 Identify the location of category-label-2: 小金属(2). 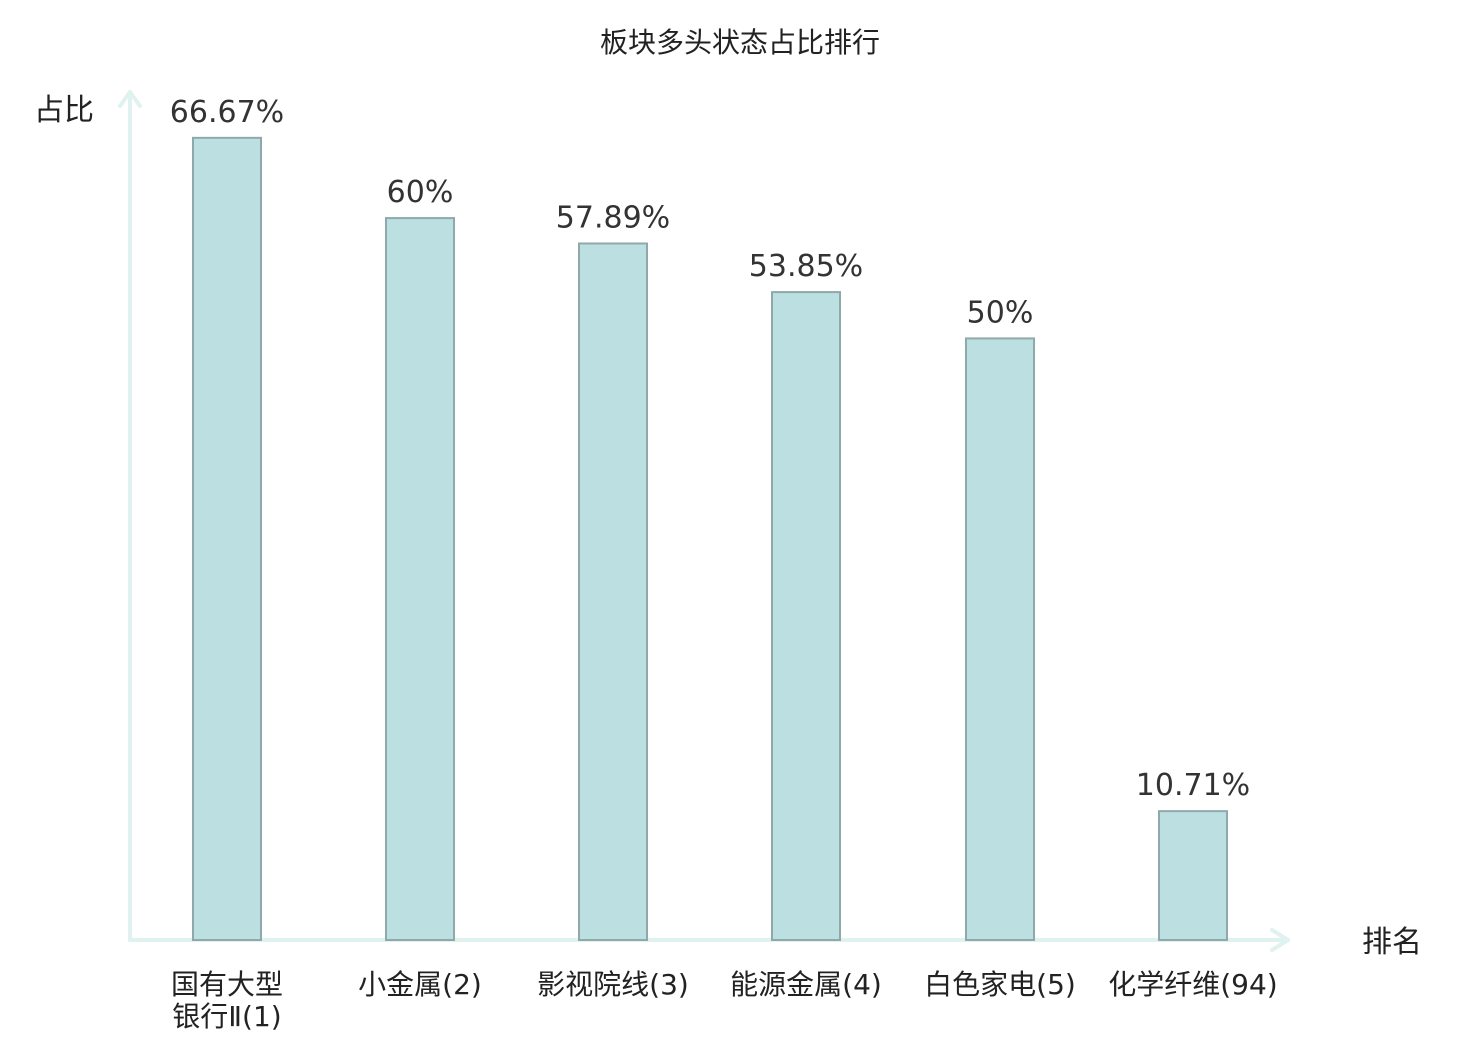
(420, 984).